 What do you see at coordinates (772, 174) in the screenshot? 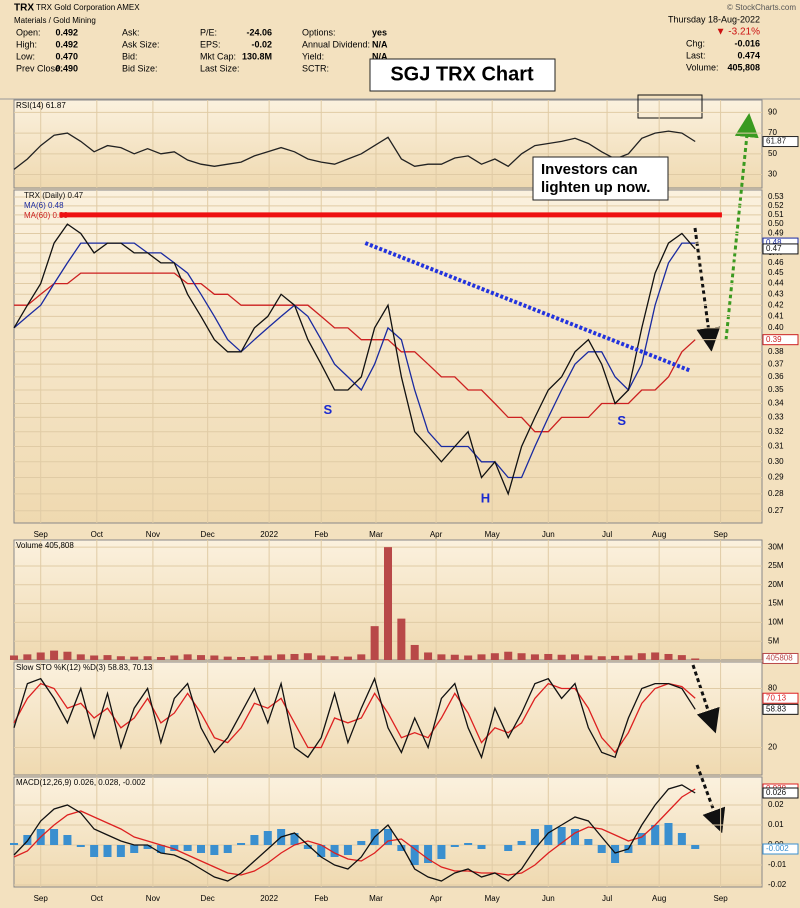
I see `y-tick-label: 30` at bounding box center [772, 174].